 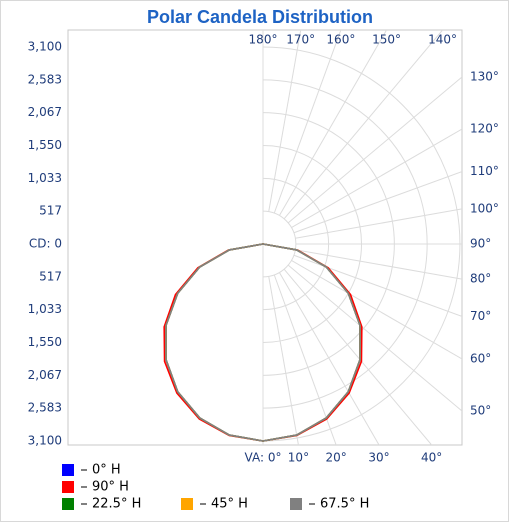 I want to click on angle-tick-label: 180°, so click(x=263, y=40).